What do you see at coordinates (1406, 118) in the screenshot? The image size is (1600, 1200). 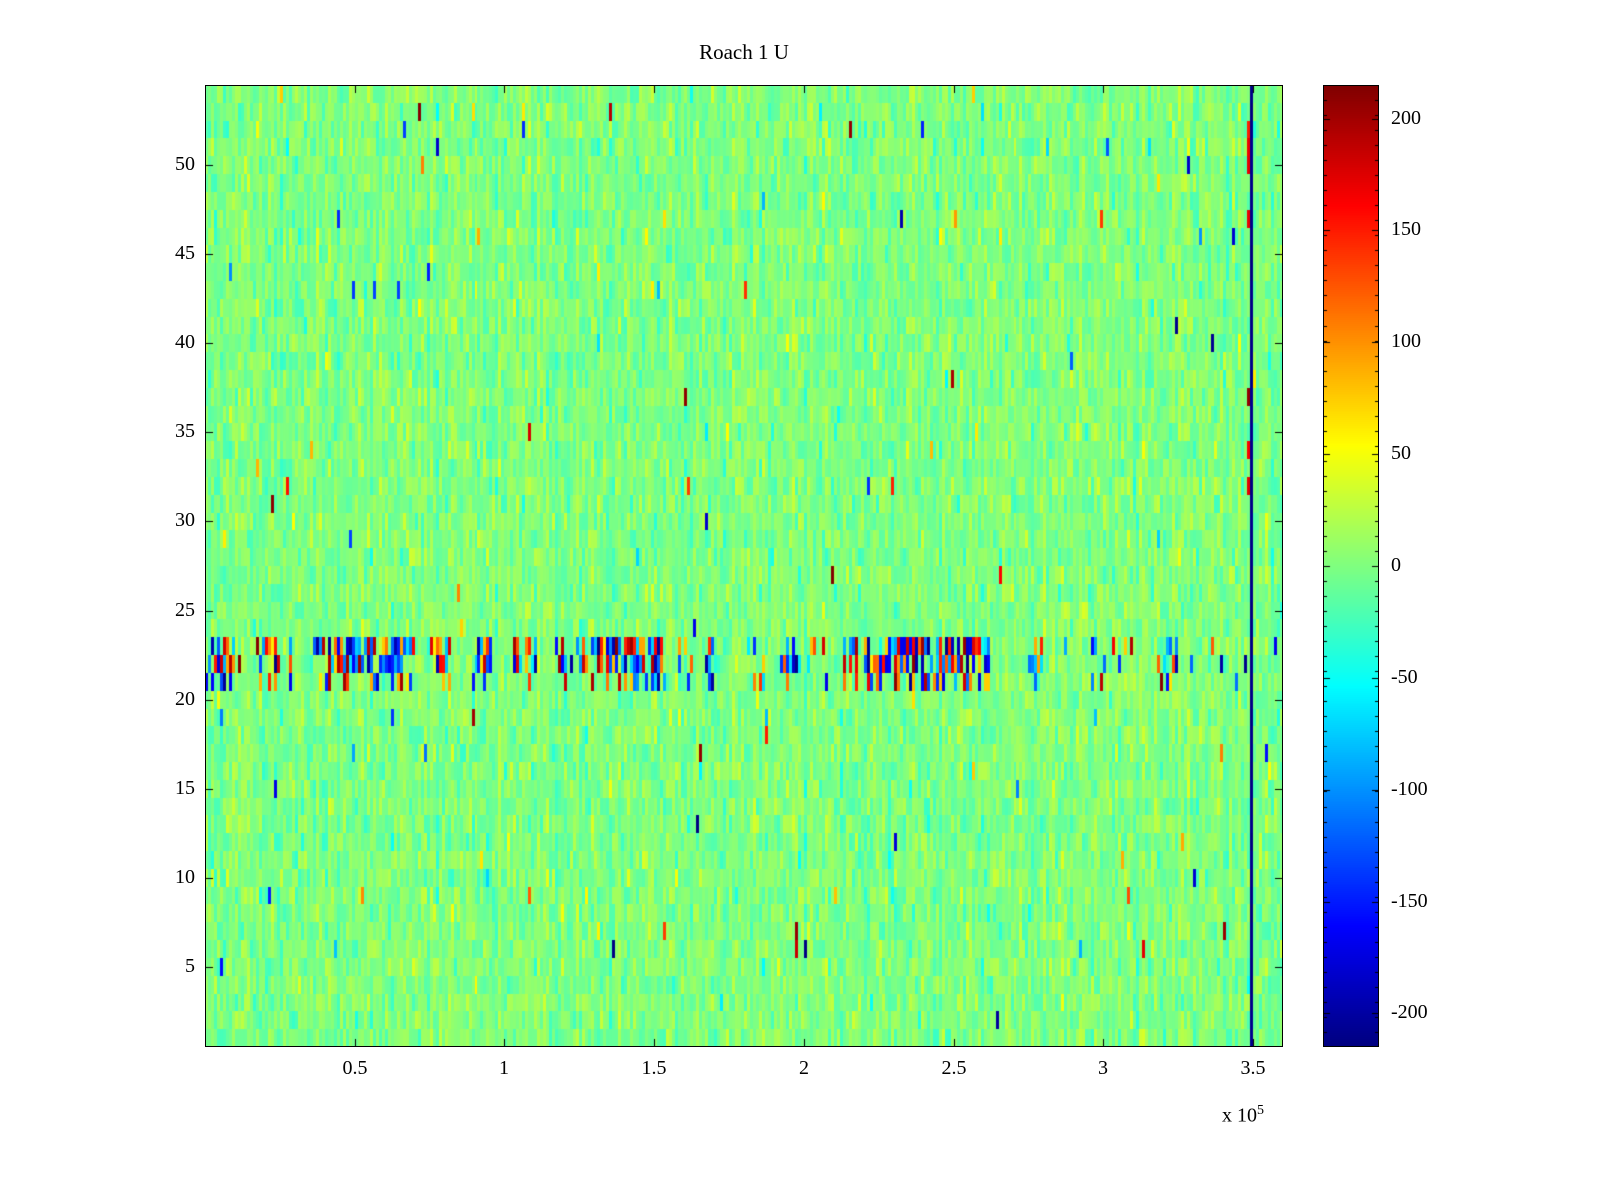 I see `colorbar-tick-label: 200` at bounding box center [1406, 118].